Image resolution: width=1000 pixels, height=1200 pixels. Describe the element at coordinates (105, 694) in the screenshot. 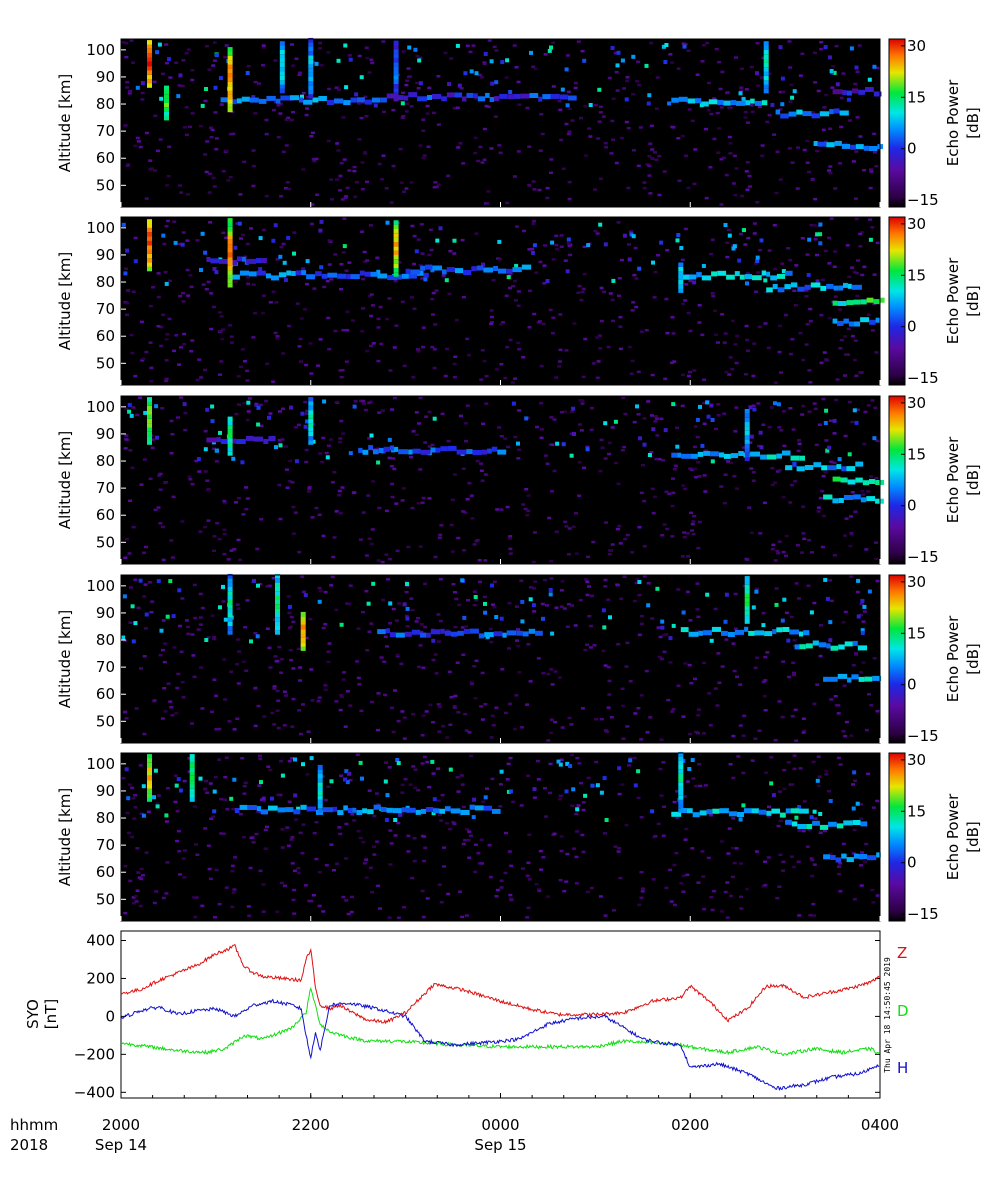

I see `y-tick-label: 60` at that location.